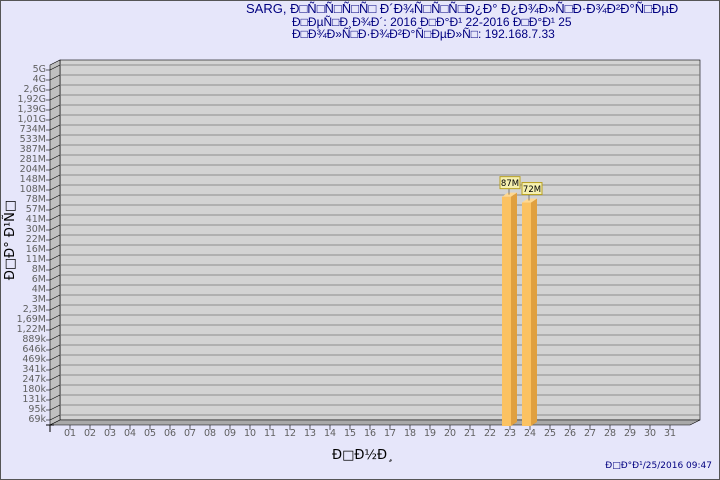  What do you see at coordinates (330, 433) in the screenshot?
I see `x-tick-label: 14` at bounding box center [330, 433].